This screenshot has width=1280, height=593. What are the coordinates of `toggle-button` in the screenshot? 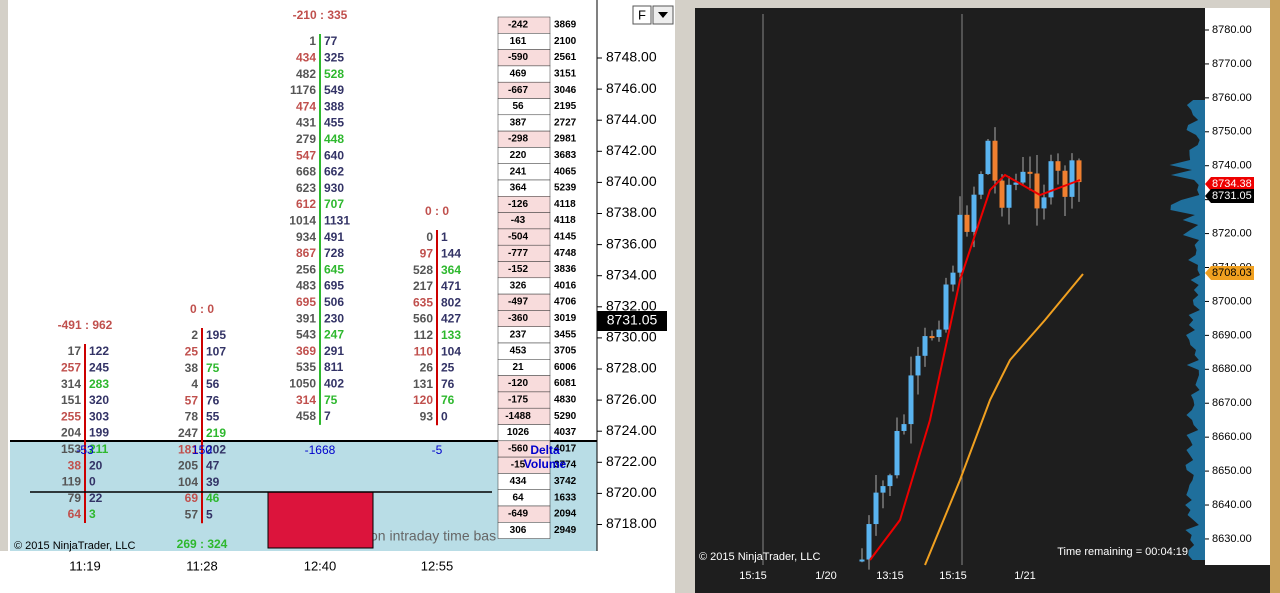 It's located at (642, 15).